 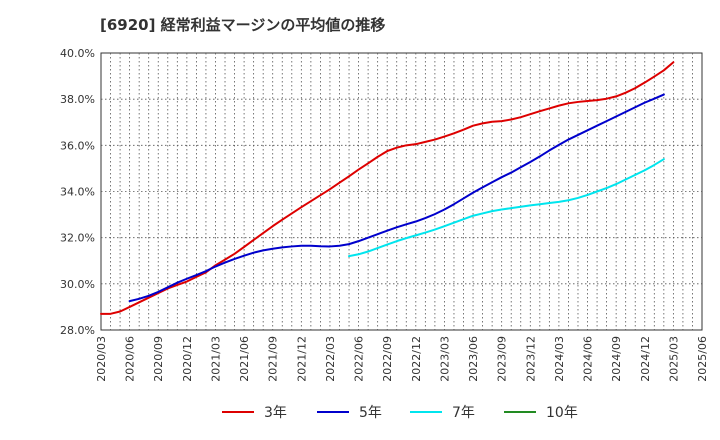 I want to click on legend-label: 3年, so click(x=275, y=413).